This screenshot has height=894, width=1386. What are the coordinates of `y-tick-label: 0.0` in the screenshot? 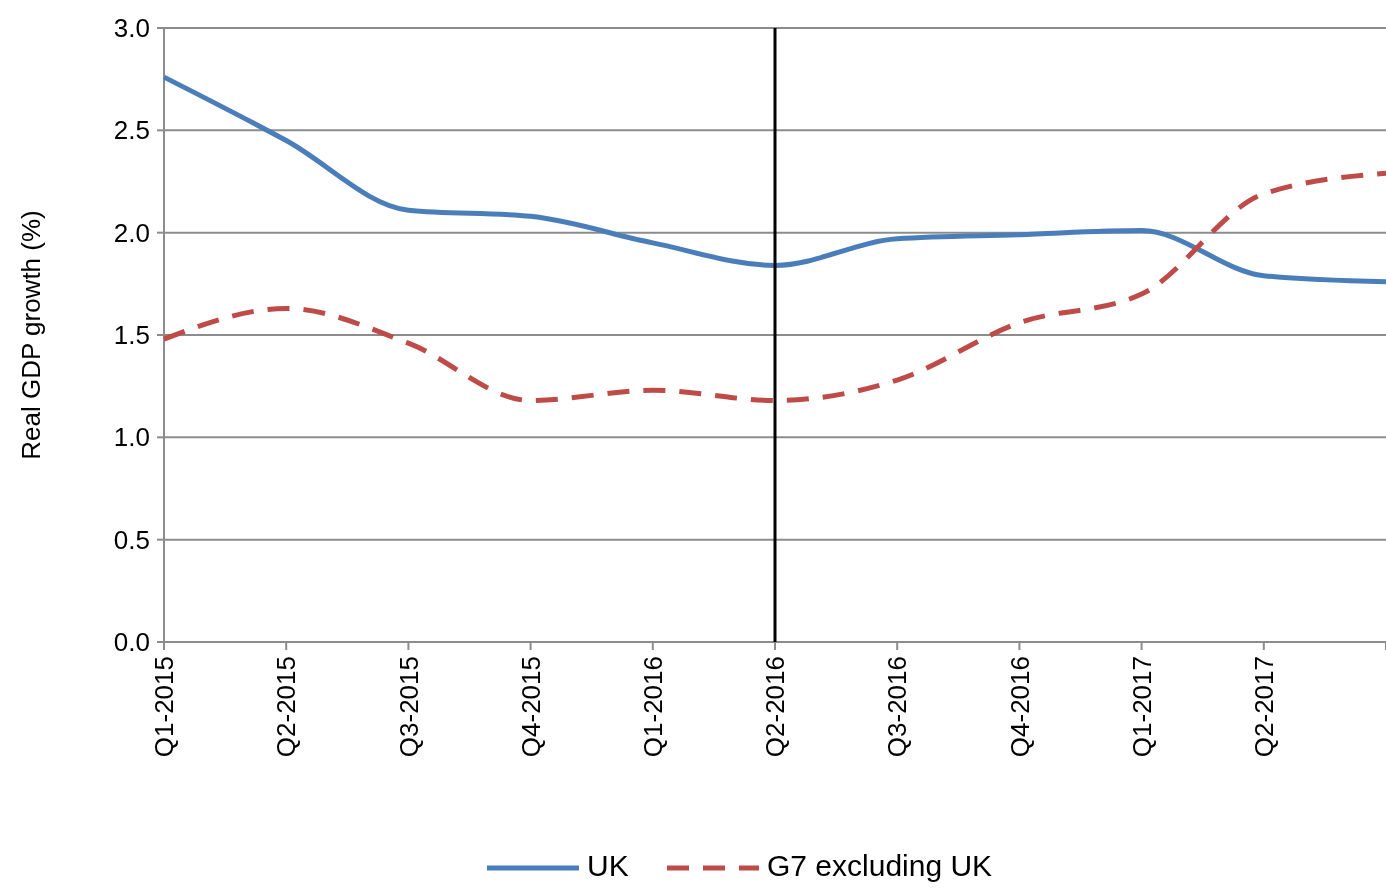 It's located at (131, 642).